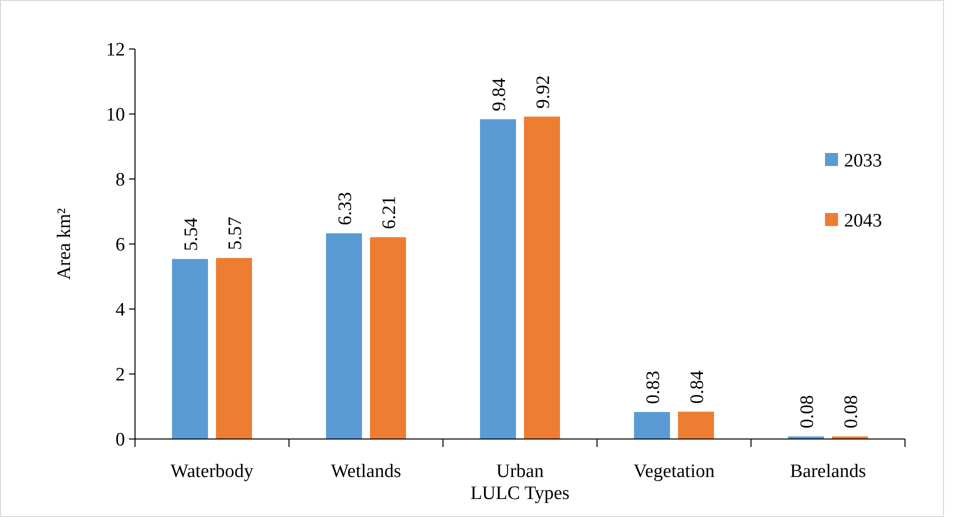 The height and width of the screenshot is (523, 957). What do you see at coordinates (120, 440) in the screenshot?
I see `y-tick-label: 0` at bounding box center [120, 440].